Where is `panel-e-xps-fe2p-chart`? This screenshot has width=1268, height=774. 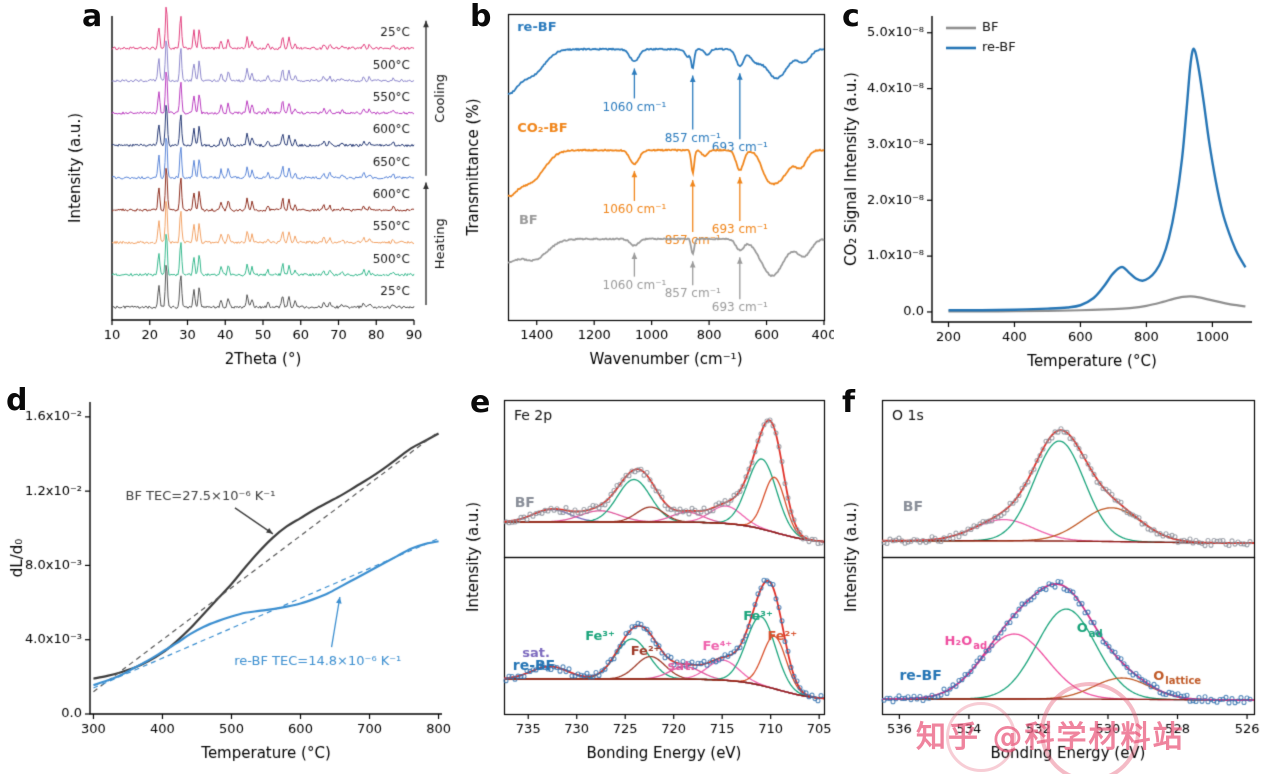
panel-e-xps-fe2p-chart is located at coordinates (646, 581).